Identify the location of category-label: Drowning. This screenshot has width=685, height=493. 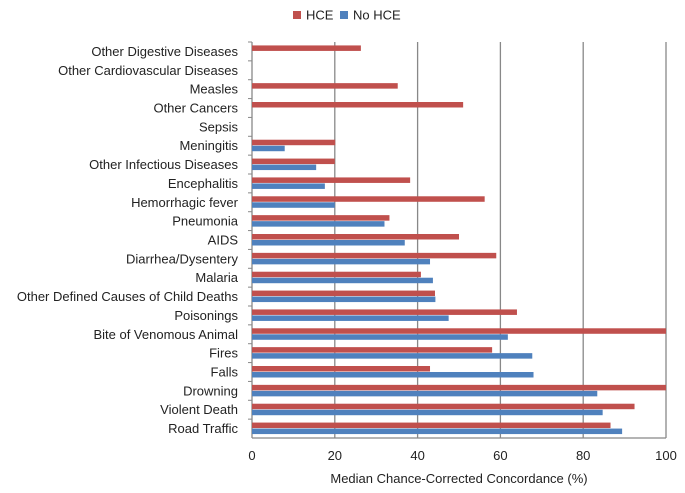
(210, 390).